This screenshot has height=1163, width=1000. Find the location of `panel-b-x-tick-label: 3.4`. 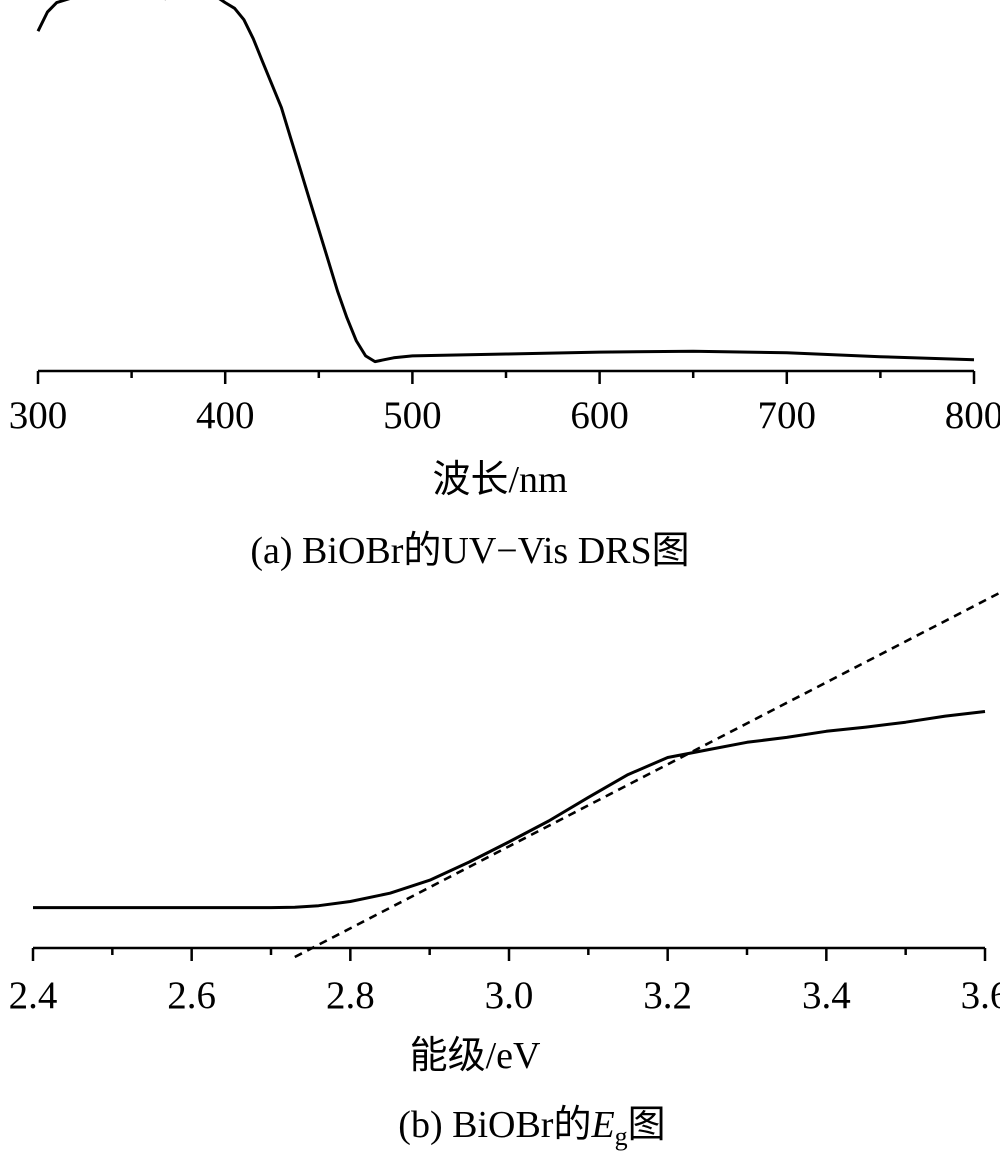

panel-b-x-tick-label: 3.4 is located at coordinates (826, 995).